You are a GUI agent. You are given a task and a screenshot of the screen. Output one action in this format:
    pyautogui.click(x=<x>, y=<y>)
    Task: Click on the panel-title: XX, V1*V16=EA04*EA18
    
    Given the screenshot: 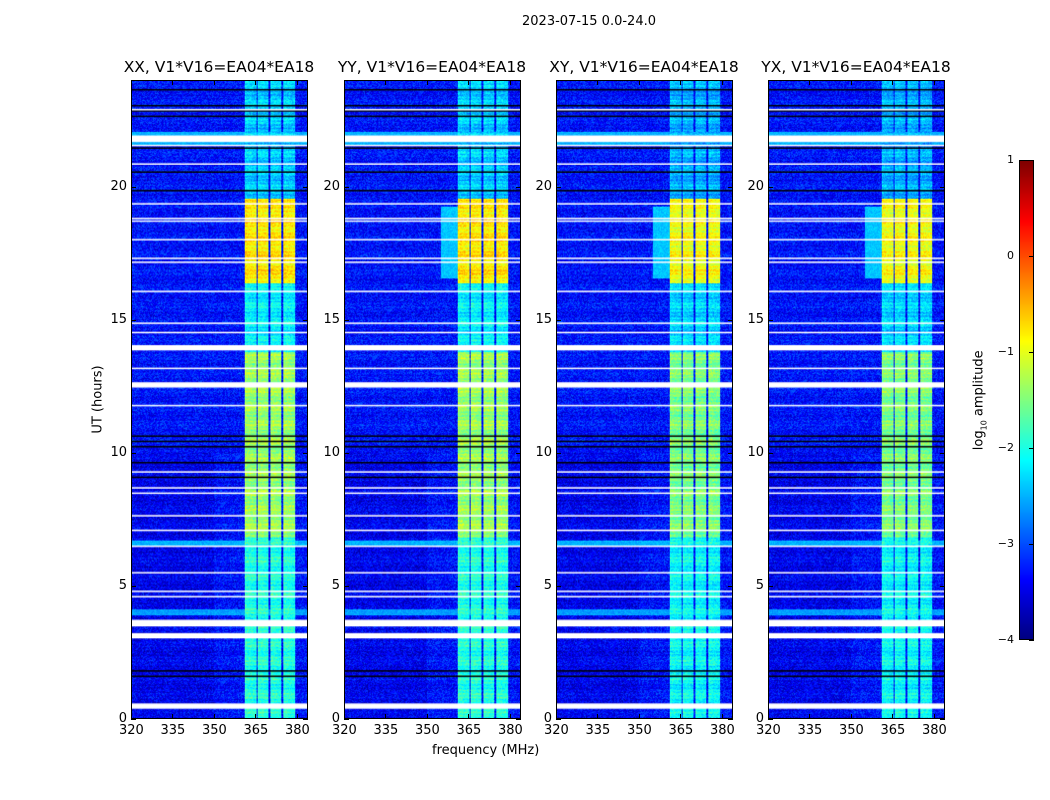 What is the action you would take?
    pyautogui.click(x=219, y=67)
    